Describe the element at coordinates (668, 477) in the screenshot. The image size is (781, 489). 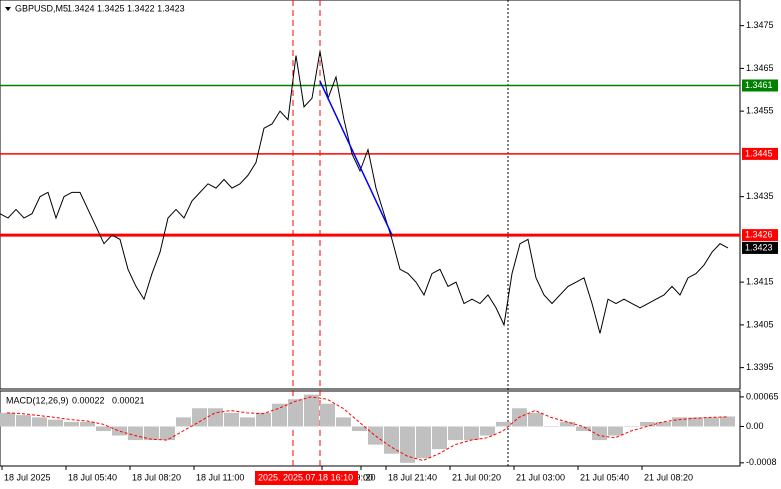
I see `x-tick-label: 21 Jul 08:20` at that location.